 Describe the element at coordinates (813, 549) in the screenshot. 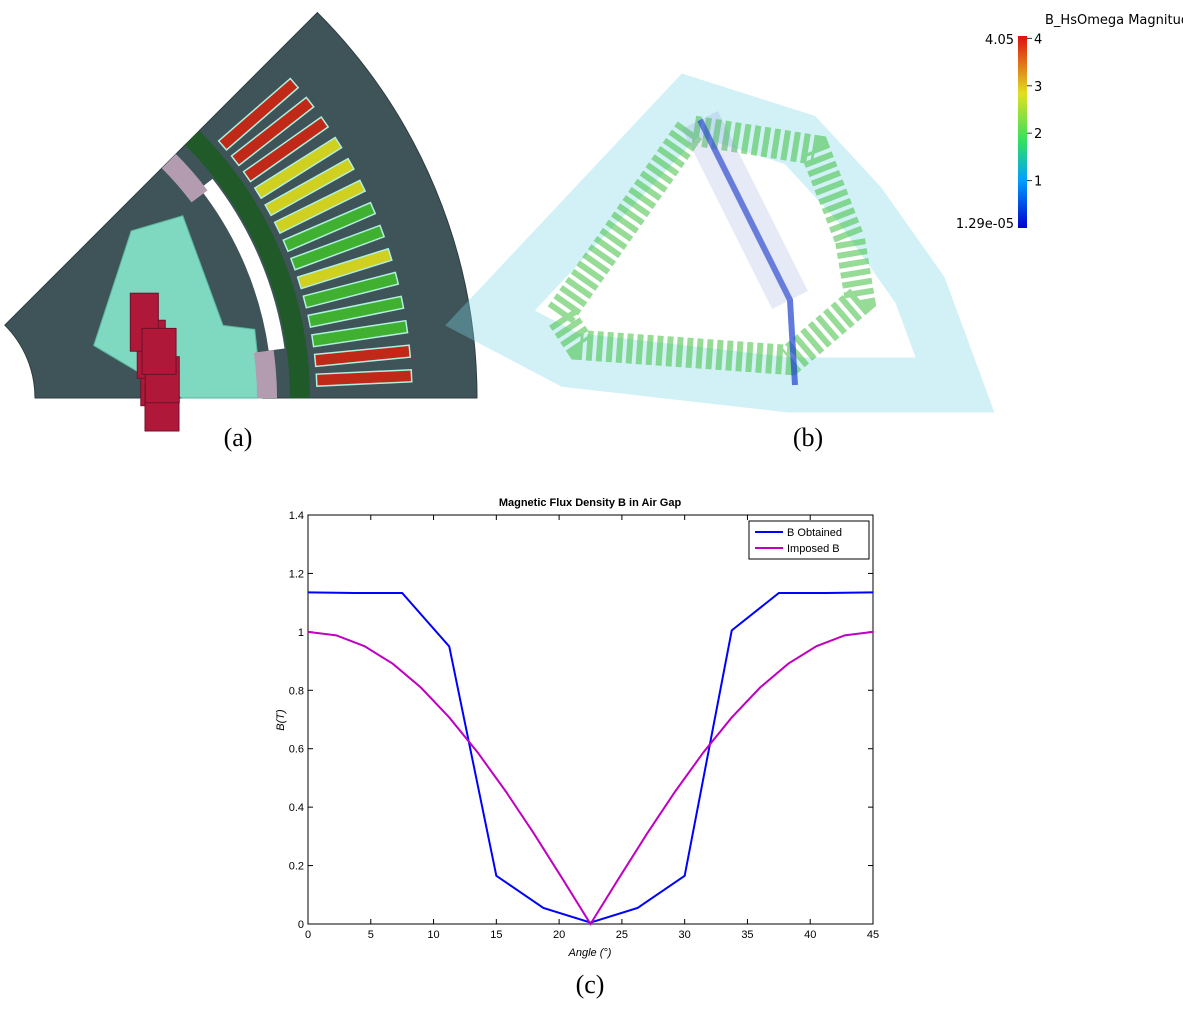

I see `legend-label: Imposed B` at that location.